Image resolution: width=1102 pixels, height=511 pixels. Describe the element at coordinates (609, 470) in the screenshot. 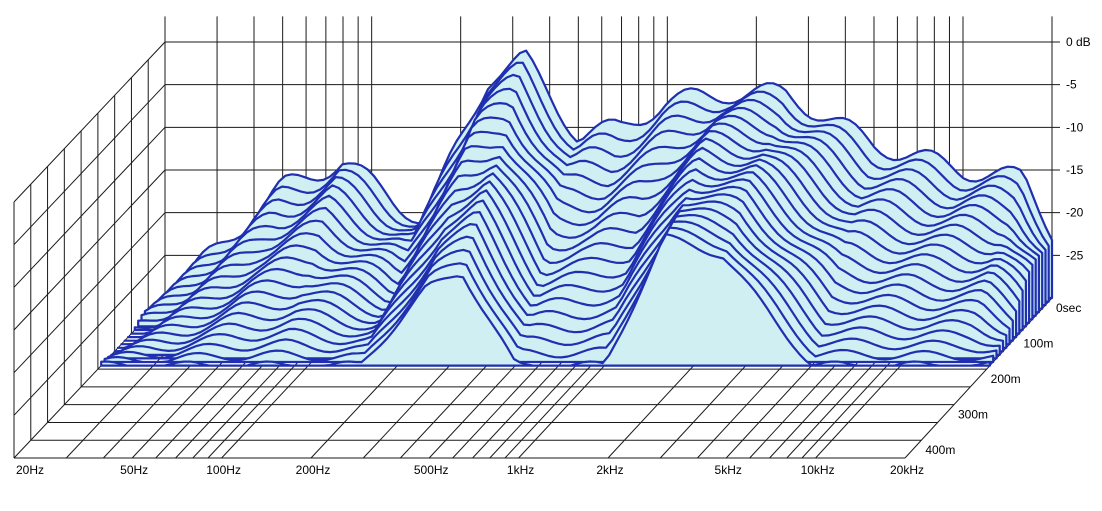

I see `x-tick-label: 2kHz` at that location.